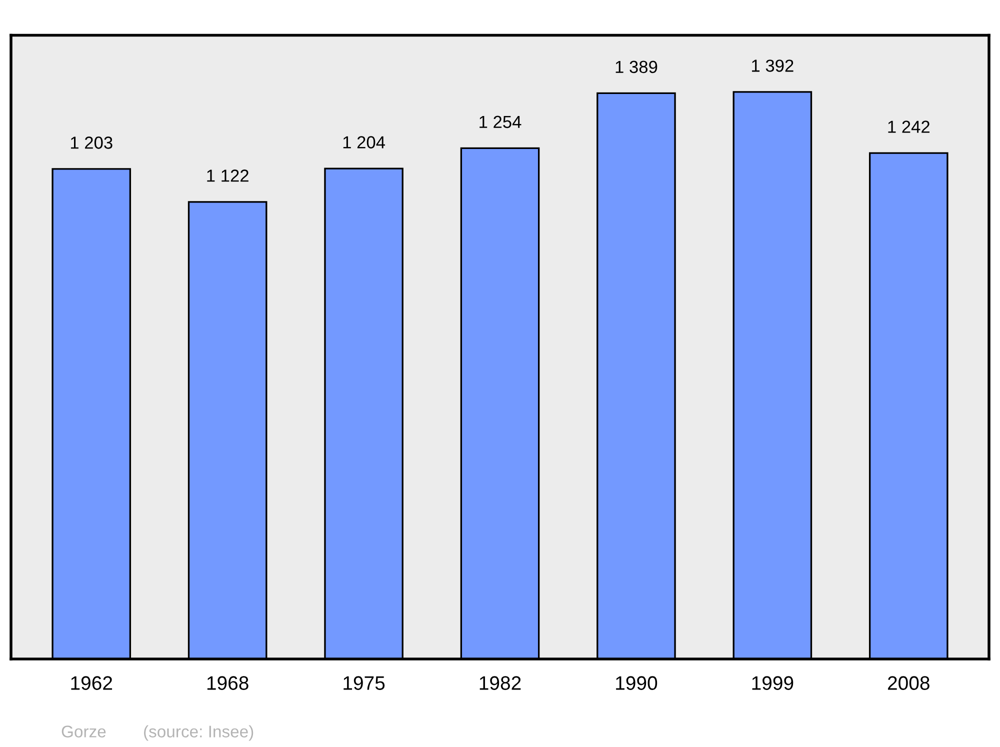  I want to click on data-label: 1 392, so click(773, 66).